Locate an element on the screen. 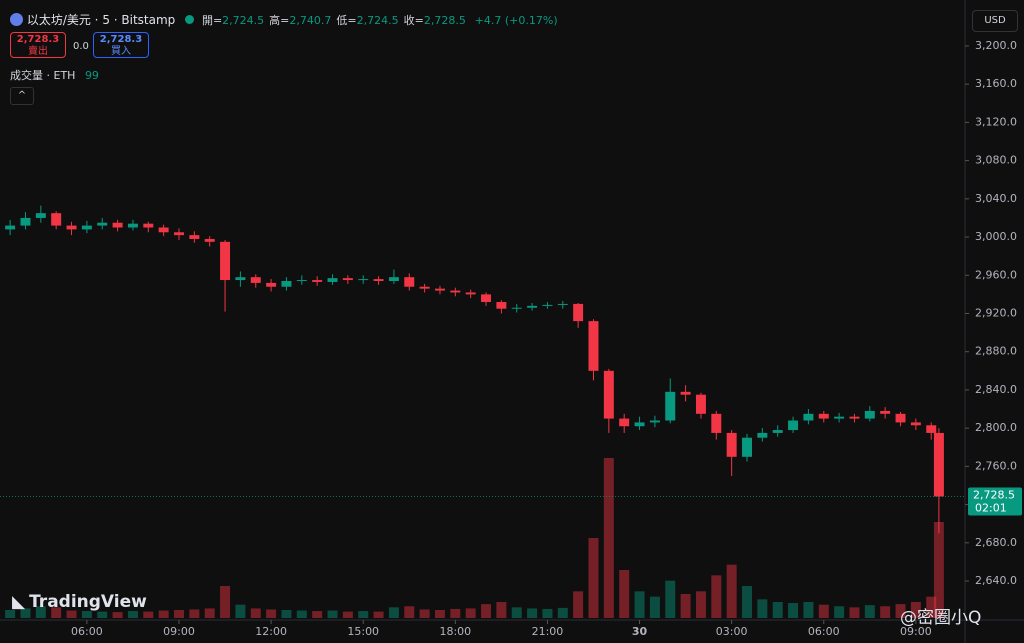  y-tick-label: 3,000.0 is located at coordinates (996, 236).